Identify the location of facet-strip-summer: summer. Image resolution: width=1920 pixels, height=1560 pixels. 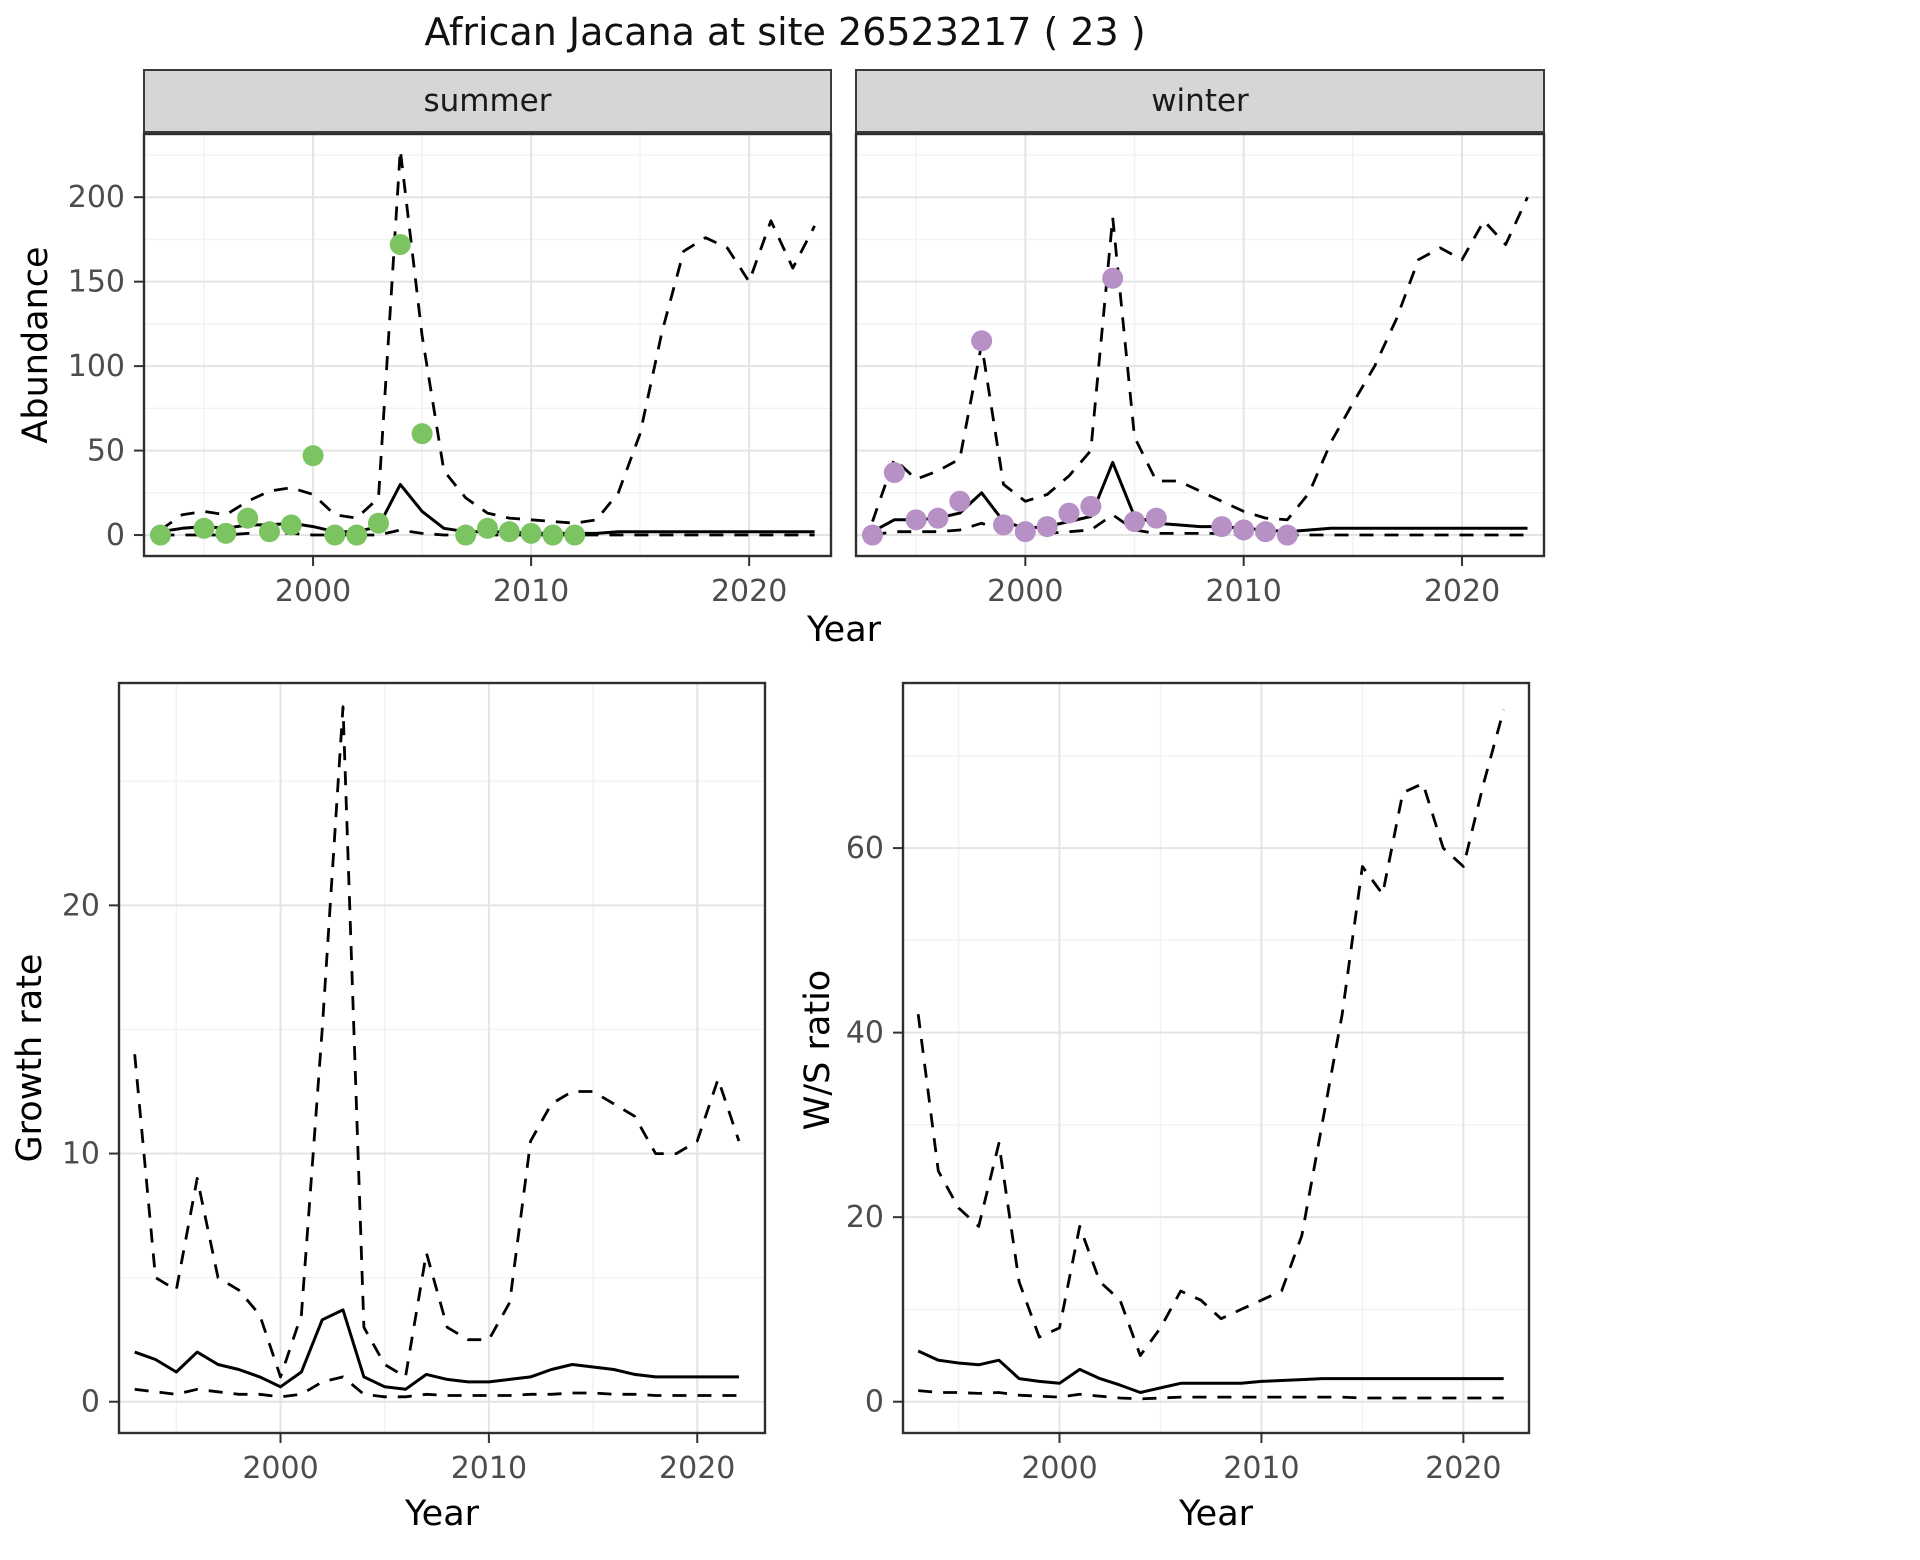
(487, 101).